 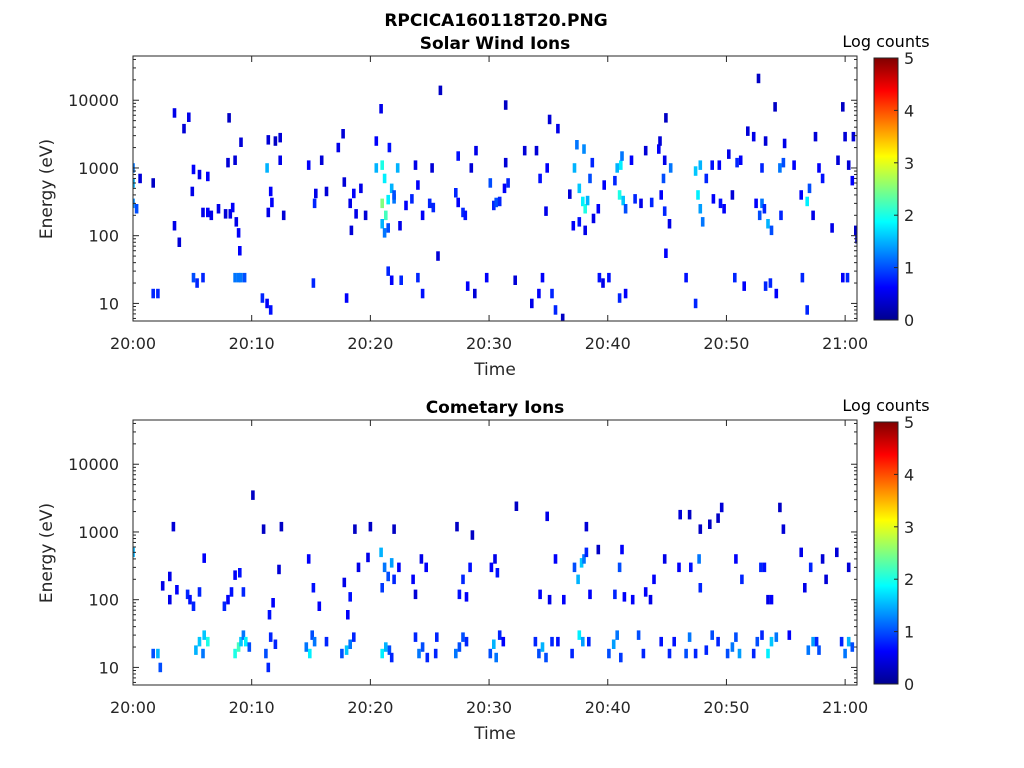 What do you see at coordinates (608, 707) in the screenshot?
I see `x-tick-label: 20:40` at bounding box center [608, 707].